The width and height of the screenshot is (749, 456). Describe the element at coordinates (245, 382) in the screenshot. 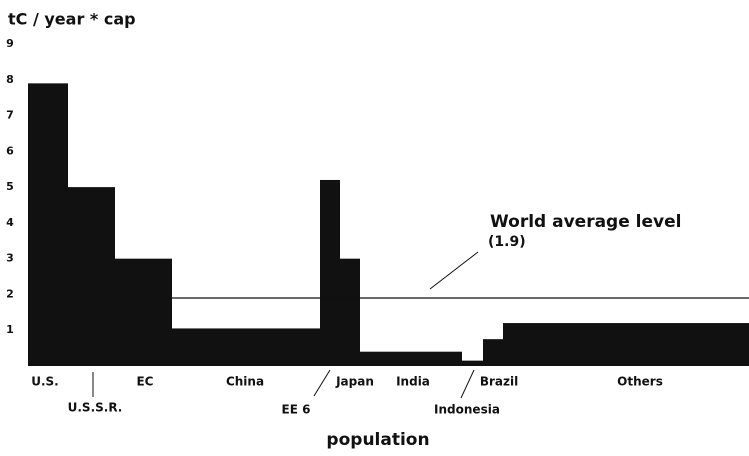

I see `x-category-label: China` at that location.